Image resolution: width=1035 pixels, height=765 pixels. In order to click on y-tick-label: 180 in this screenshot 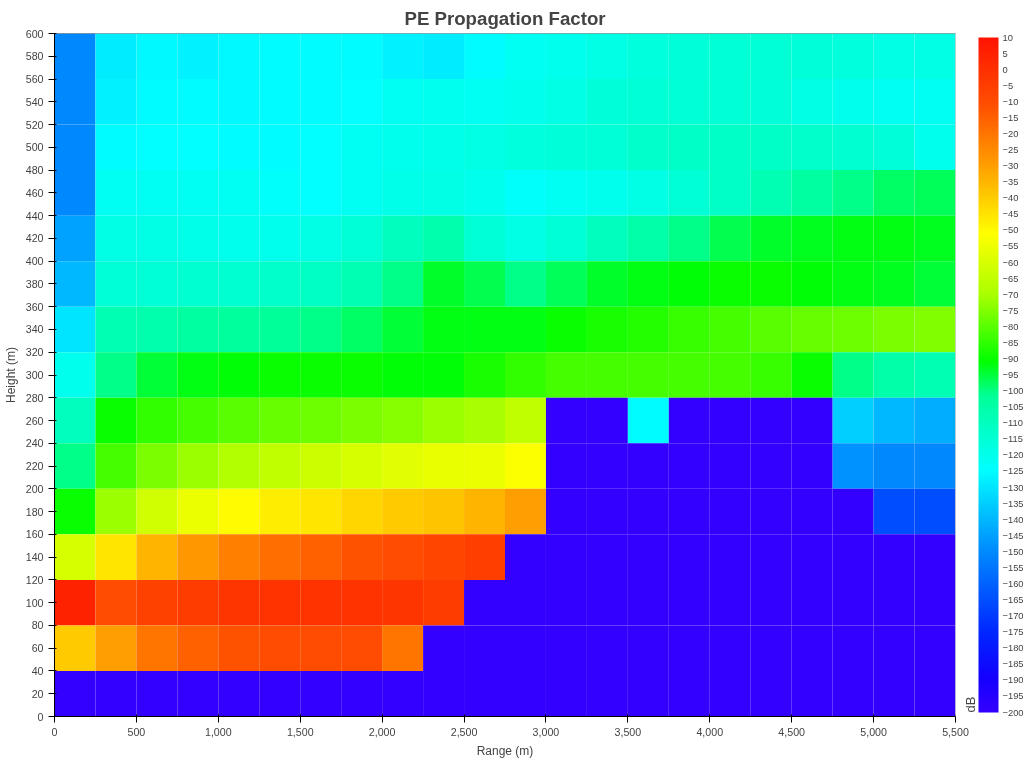, I will do `click(34, 511)`.